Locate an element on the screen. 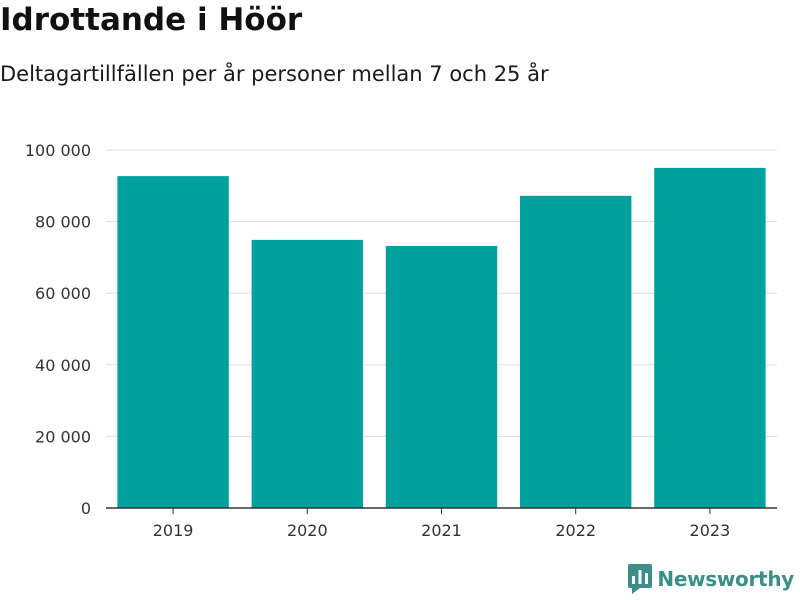 The width and height of the screenshot is (800, 600). brand-logo: Newsworthy is located at coordinates (711, 579).